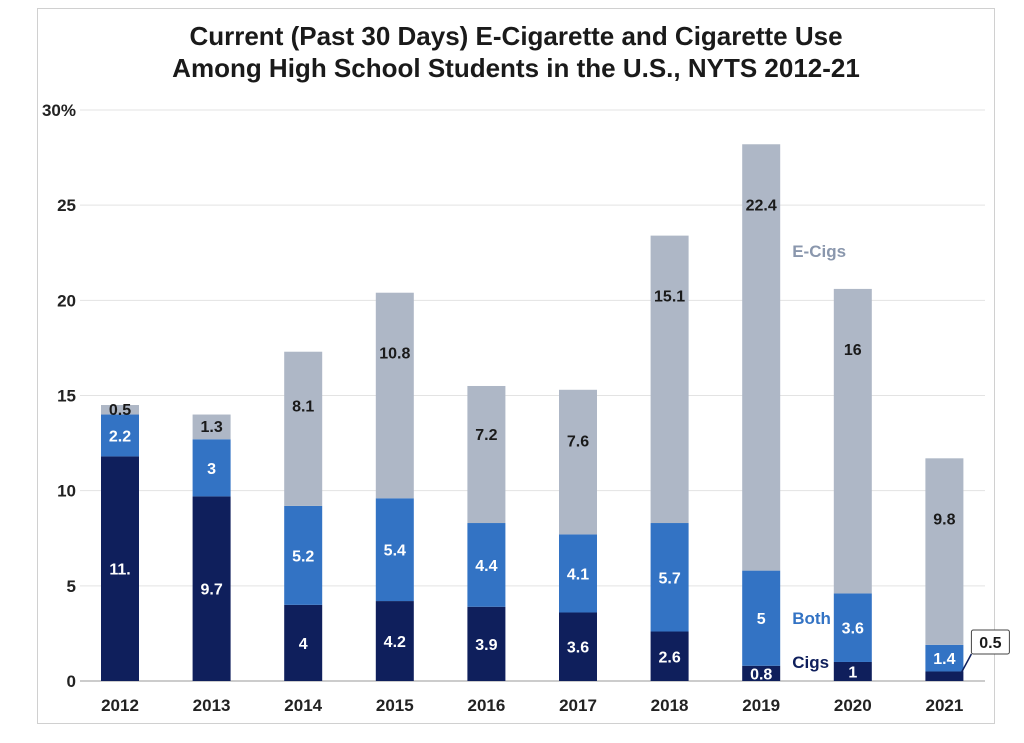 The image size is (1024, 743). I want to click on data-label: 3, so click(211, 469).